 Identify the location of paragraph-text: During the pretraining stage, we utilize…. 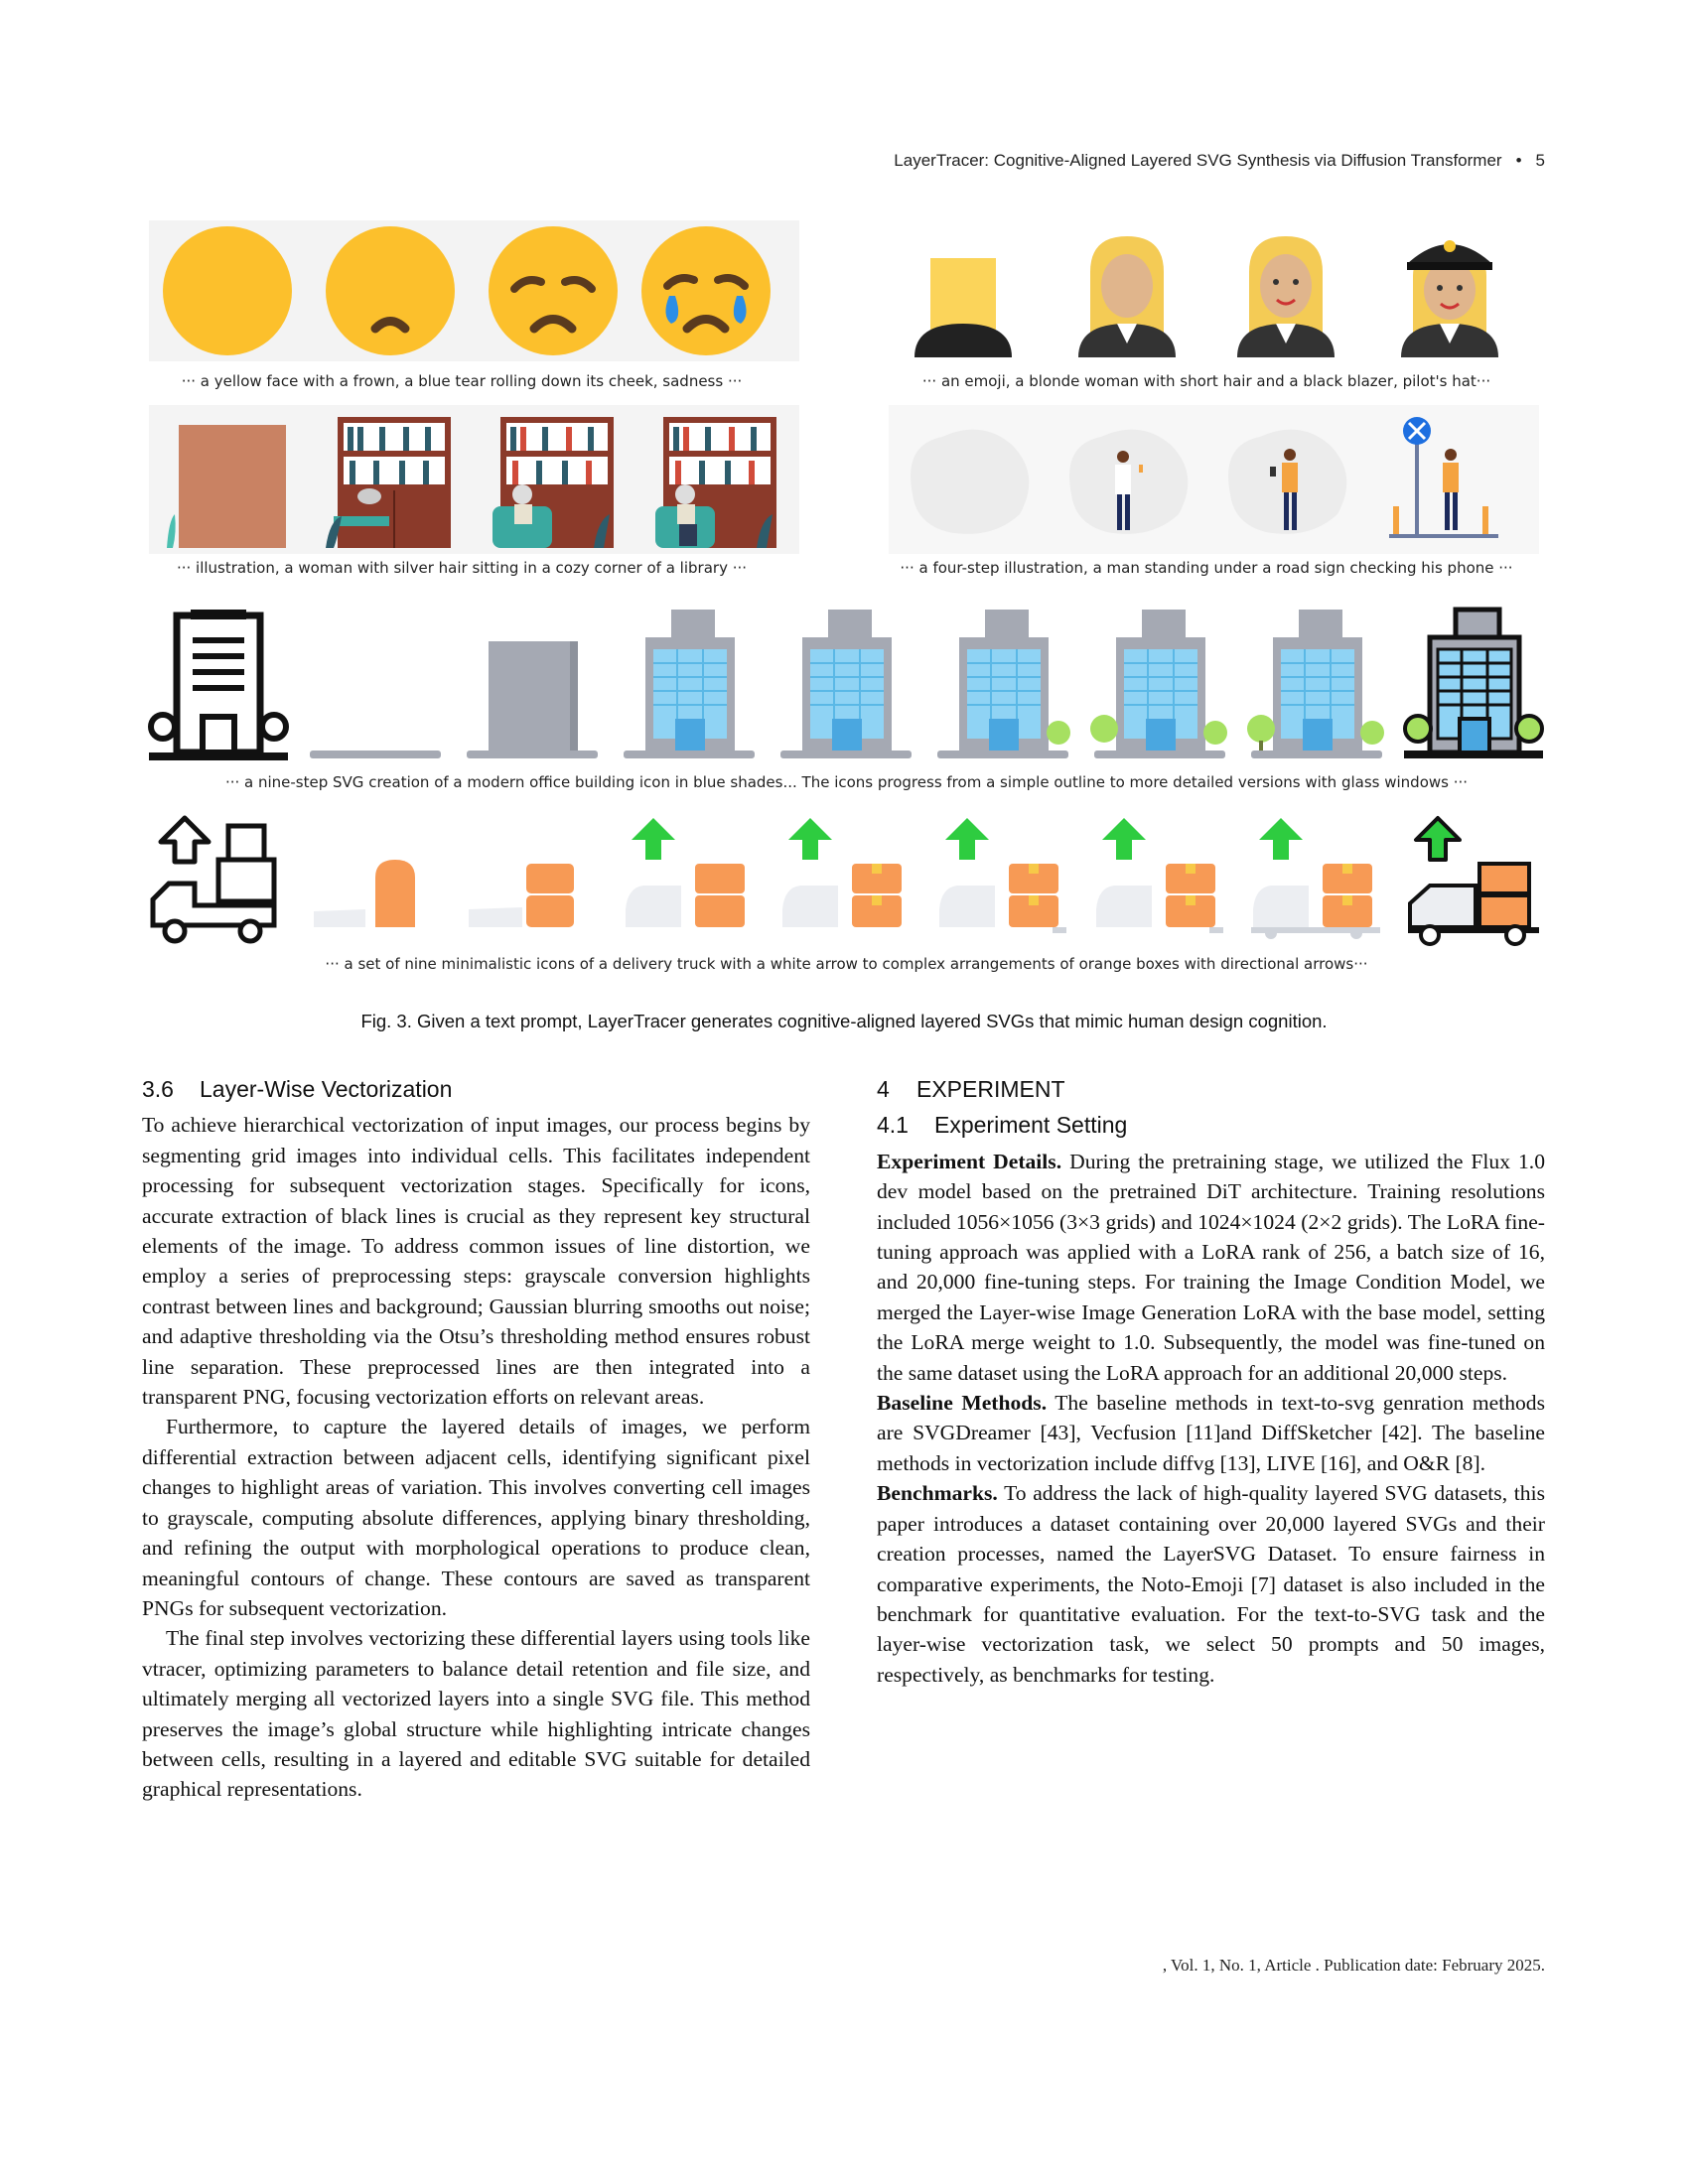
(1211, 1267).